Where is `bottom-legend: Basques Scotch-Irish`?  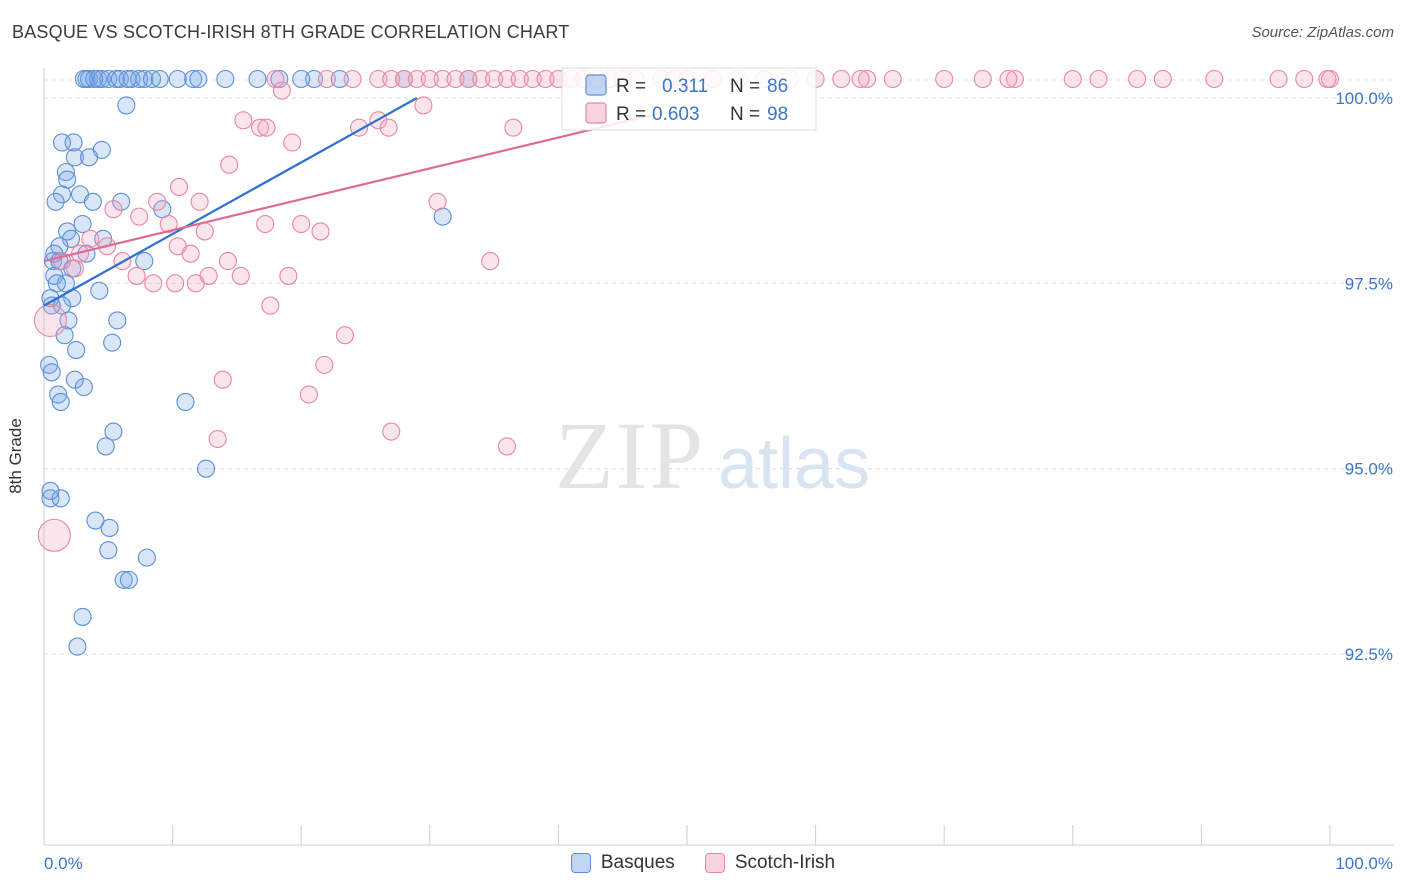
bottom-legend: Basques Scotch-Irish is located at coordinates (703, 863).